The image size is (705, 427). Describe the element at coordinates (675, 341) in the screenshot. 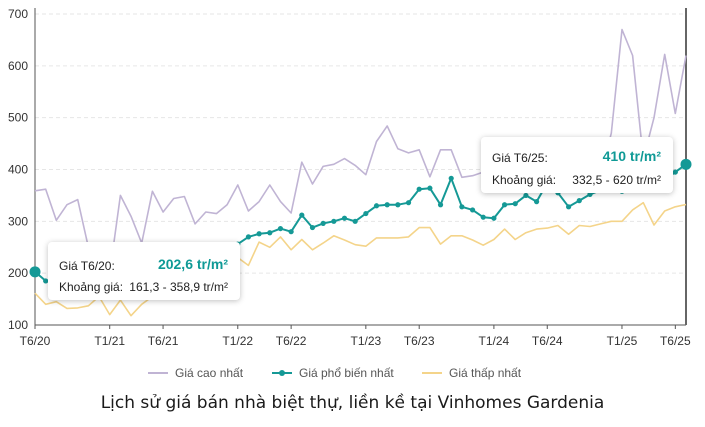

I see `x-tick-label: T6/25` at that location.